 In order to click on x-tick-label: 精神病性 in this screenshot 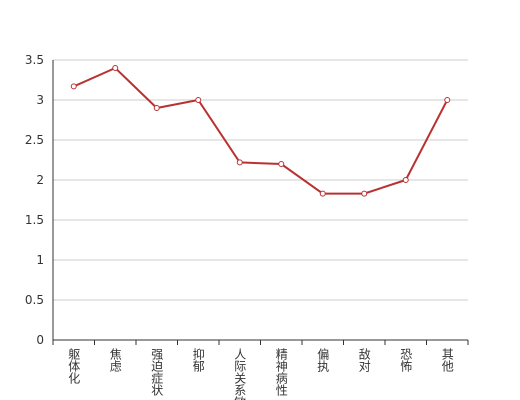, I will do `click(281, 372)`.